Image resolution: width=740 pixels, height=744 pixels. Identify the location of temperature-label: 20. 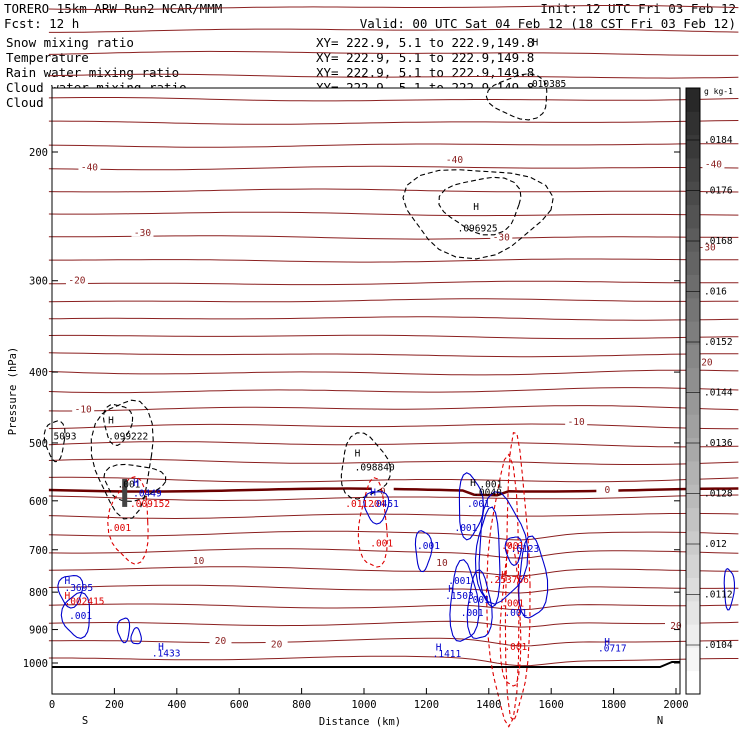
(277, 644).